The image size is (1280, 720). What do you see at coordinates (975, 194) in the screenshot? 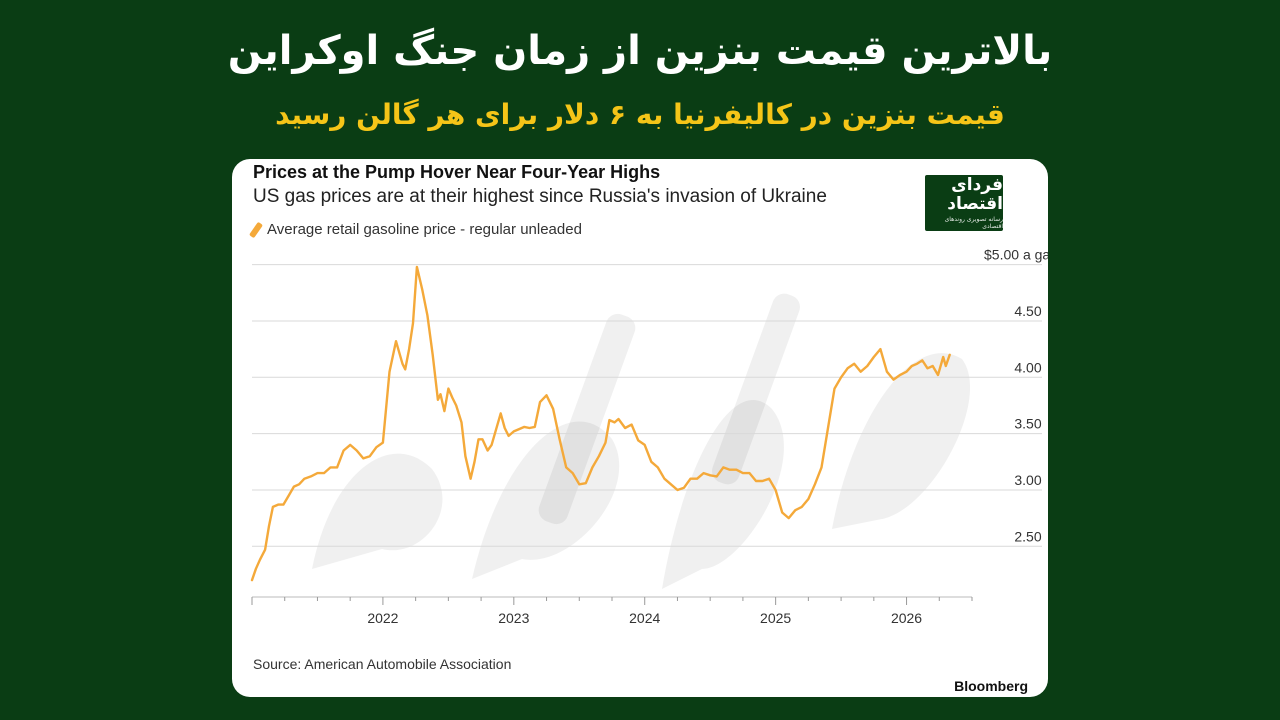
I see `logo-text: فردای اقتصاد` at bounding box center [975, 194].